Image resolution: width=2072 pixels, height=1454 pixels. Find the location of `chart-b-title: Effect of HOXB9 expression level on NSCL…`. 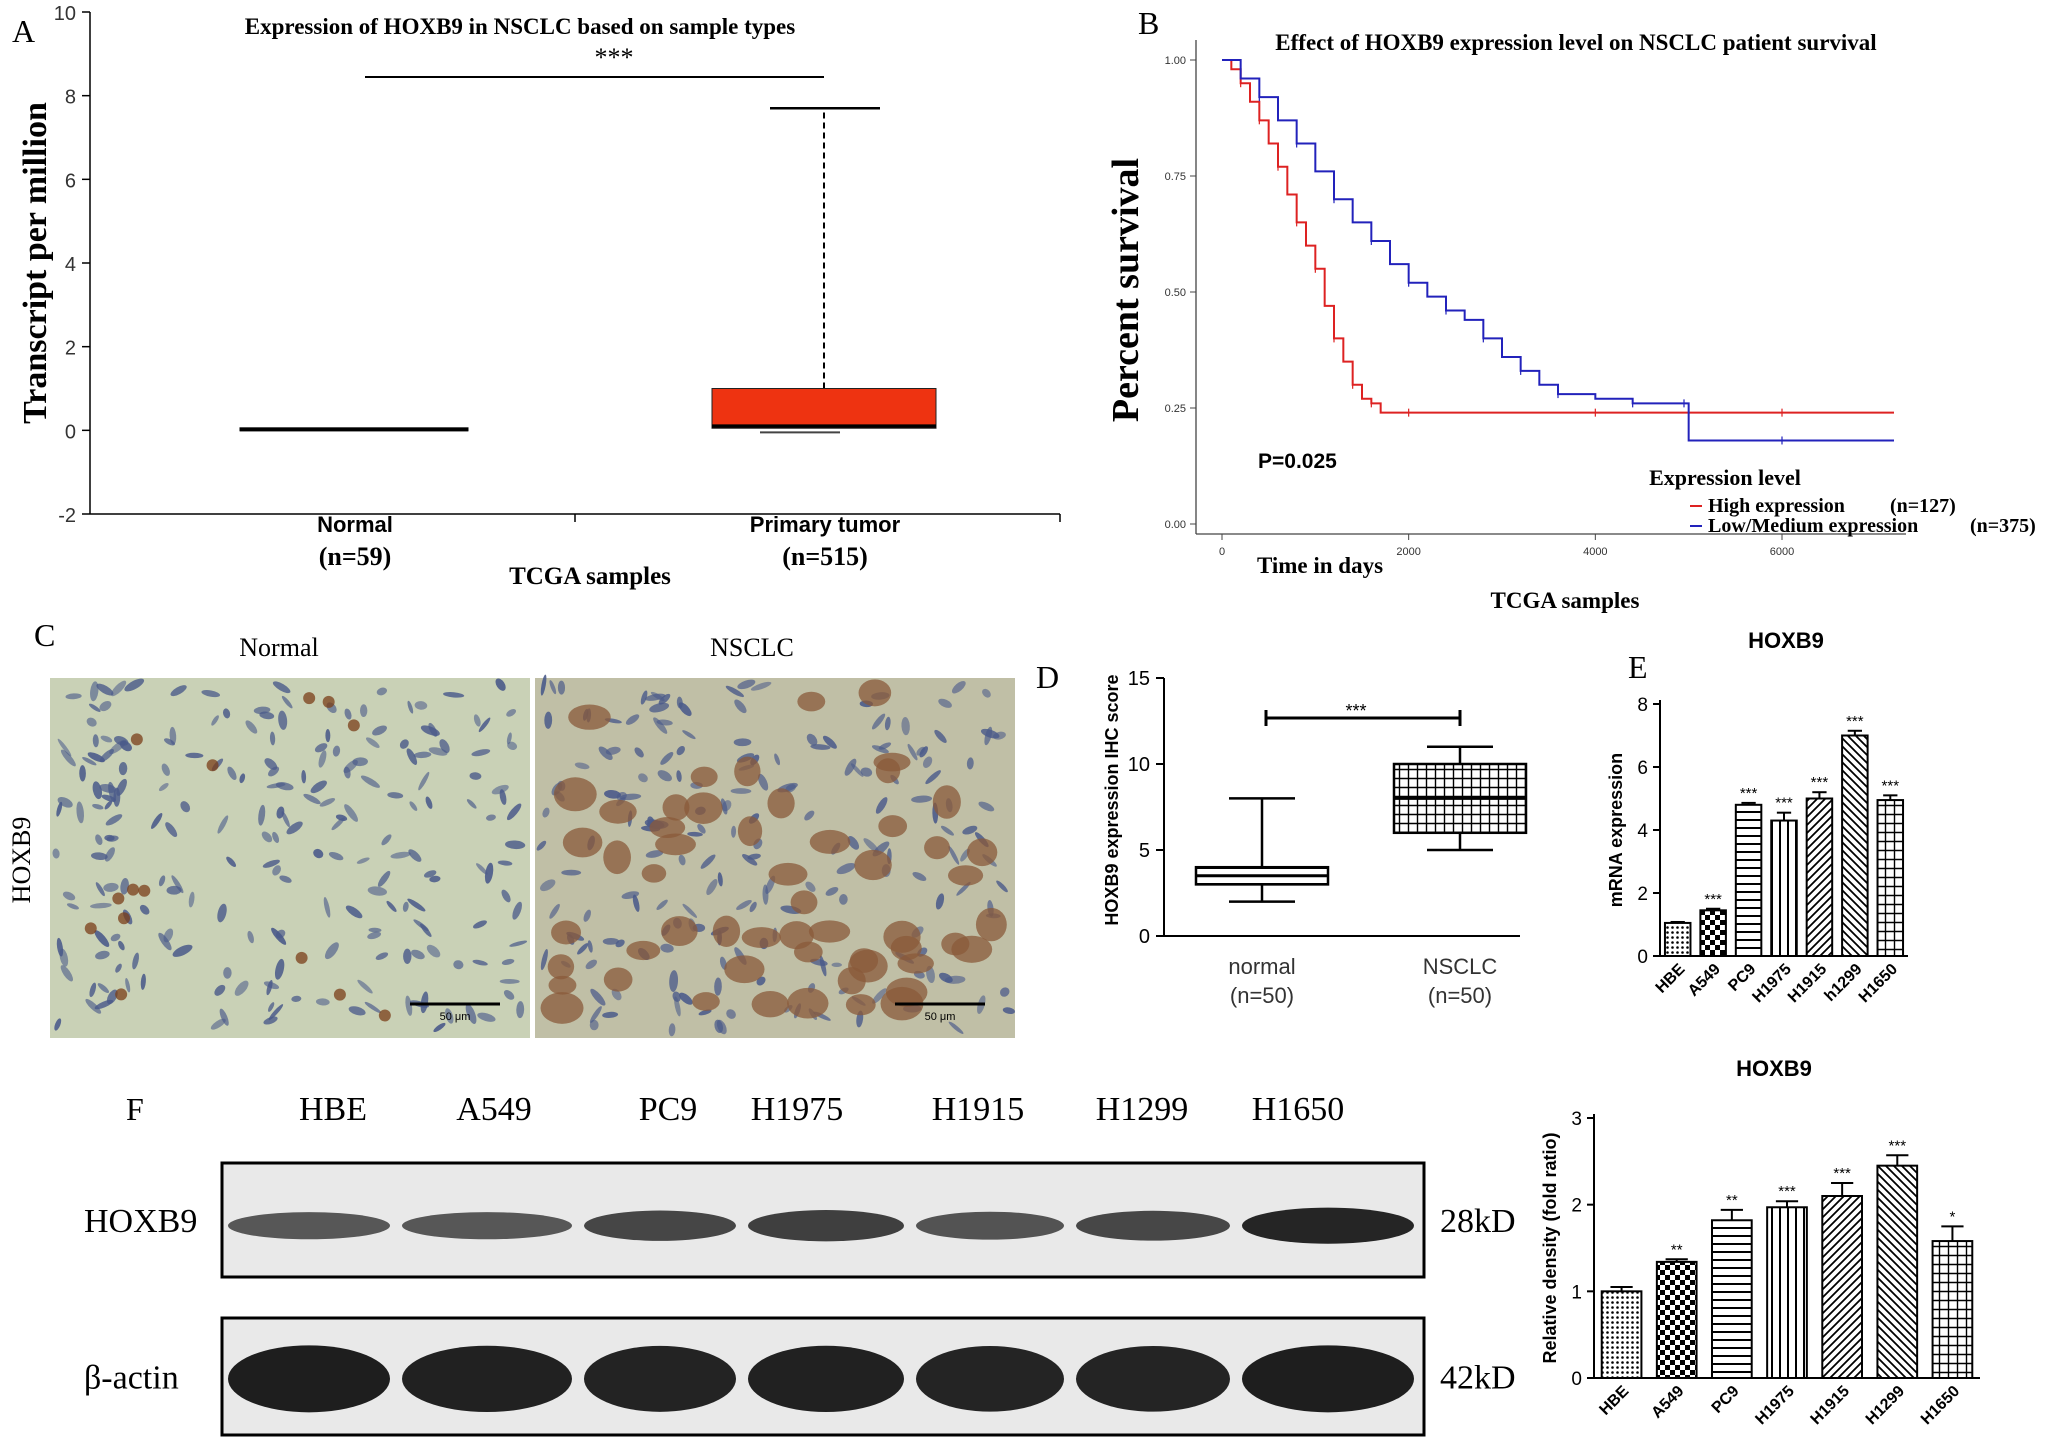

chart-b-title: Effect of HOXB9 expression level on NSCL… is located at coordinates (1575, 42).